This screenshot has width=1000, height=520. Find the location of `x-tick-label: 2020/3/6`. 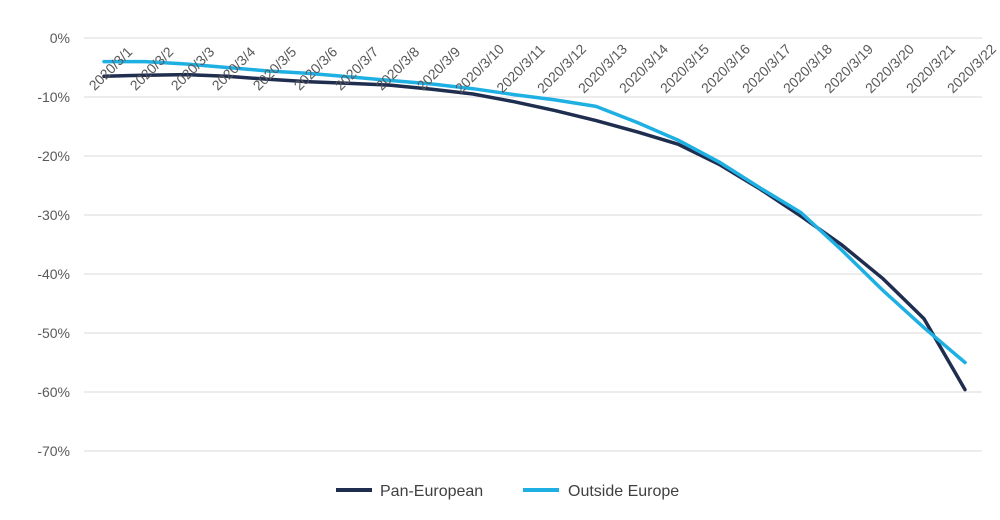

x-tick-label: 2020/3/6 is located at coordinates (316, 68).